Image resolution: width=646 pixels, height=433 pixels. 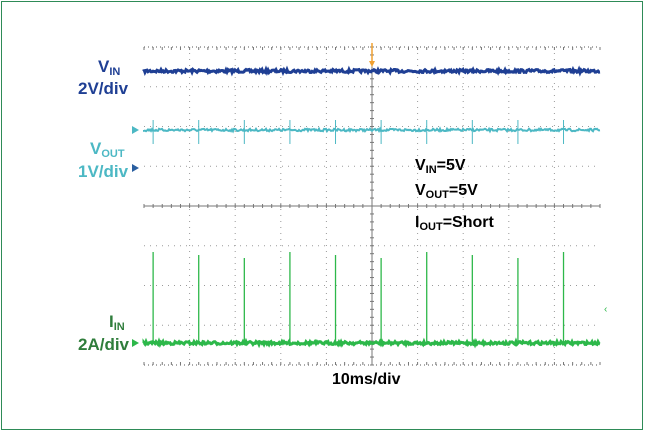 I want to click on iin-right-marker: ‹, so click(x=605, y=309).